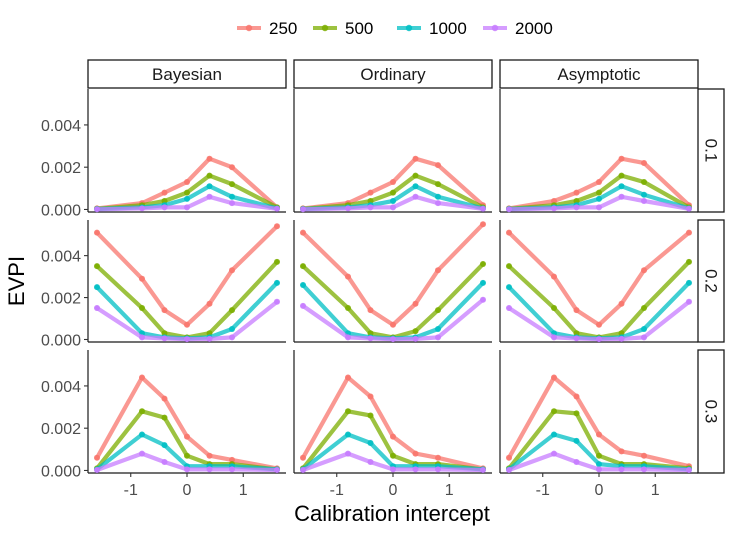  Describe the element at coordinates (534, 28) in the screenshot. I see `legend-label: 2000` at that location.